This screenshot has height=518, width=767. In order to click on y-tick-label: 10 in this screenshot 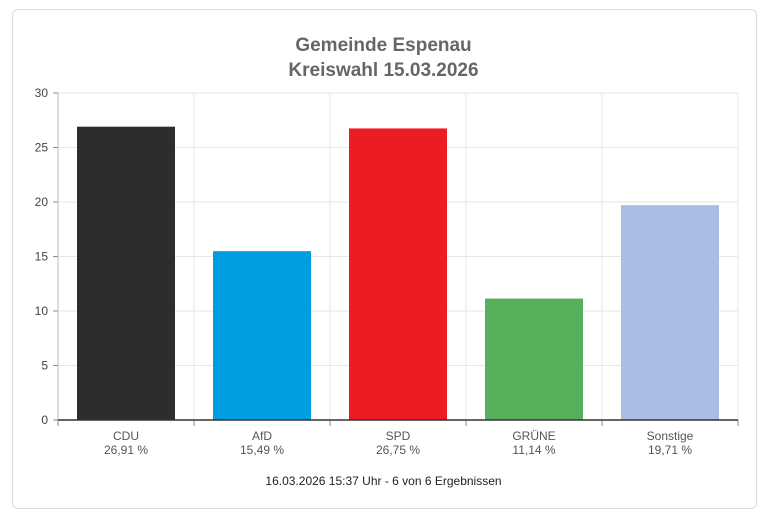, I will do `click(42, 311)`.